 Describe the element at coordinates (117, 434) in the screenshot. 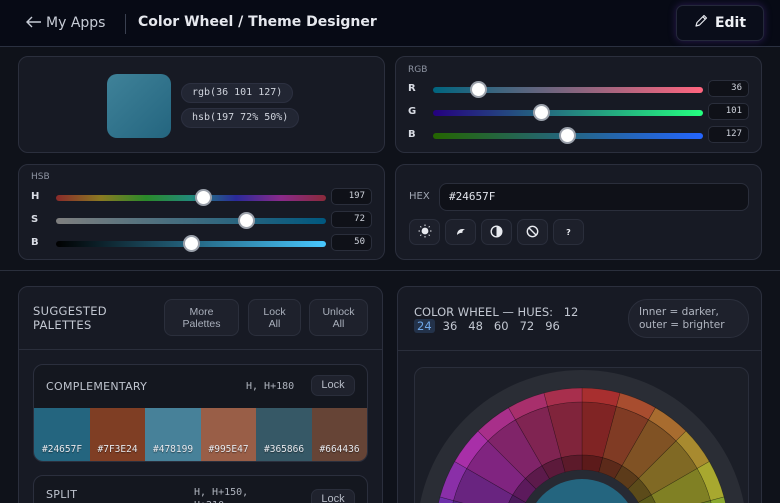

I see `palette-swatch: #7F3E24` at that location.